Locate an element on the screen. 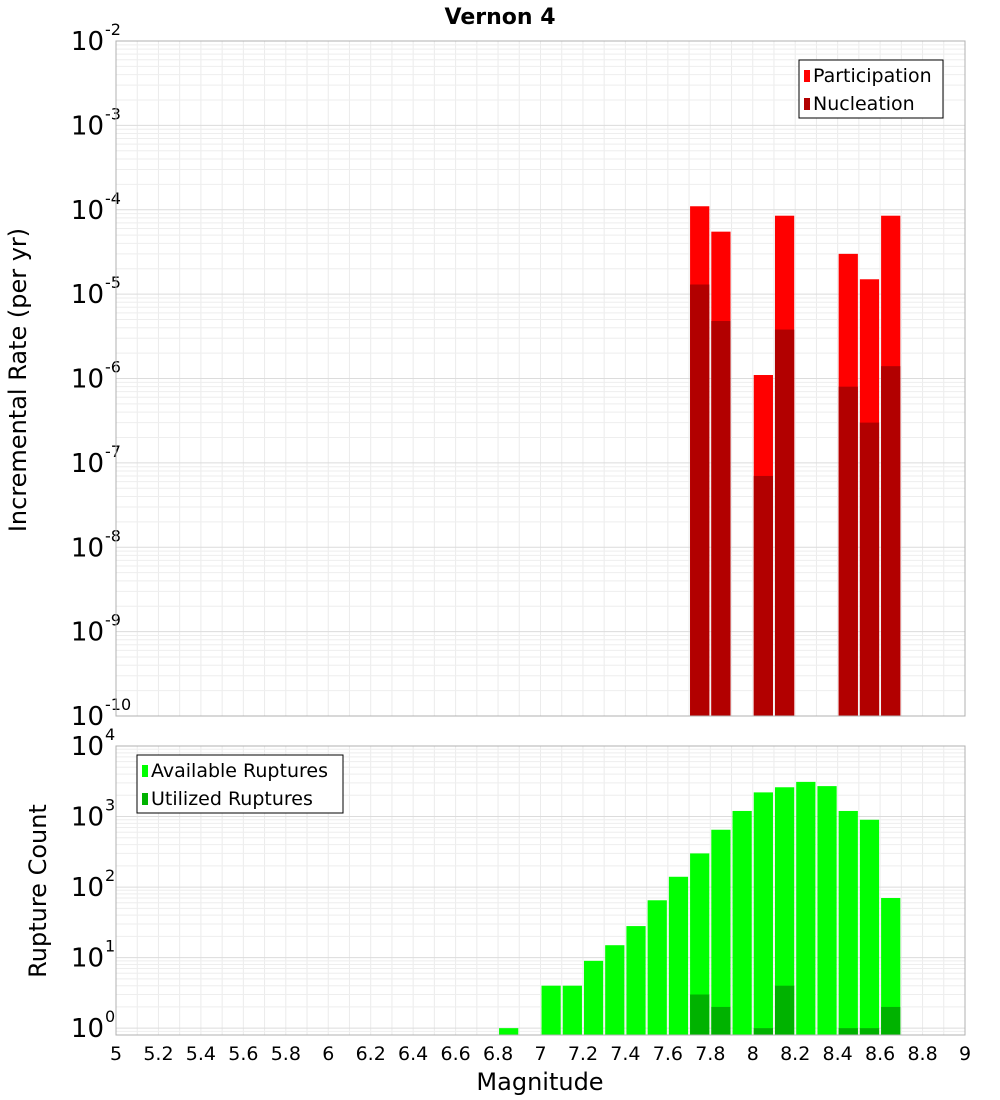 This screenshot has height=1100, width=1000. top-y-axis-label: Incremental Rate (per yr) is located at coordinates (18, 380).